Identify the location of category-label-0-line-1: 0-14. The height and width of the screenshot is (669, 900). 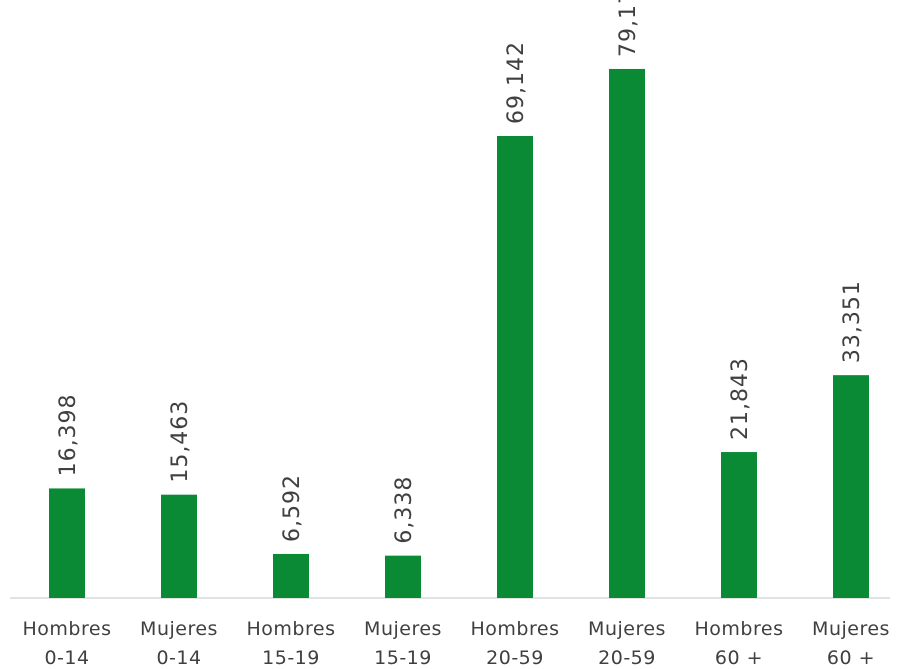
(66, 658).